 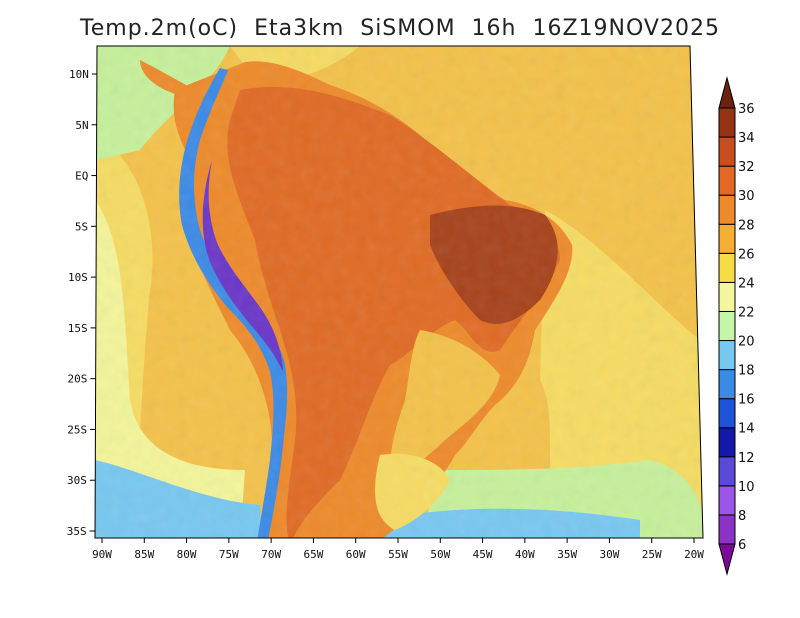 I want to click on colorbar-max-arrow, so click(x=727, y=92).